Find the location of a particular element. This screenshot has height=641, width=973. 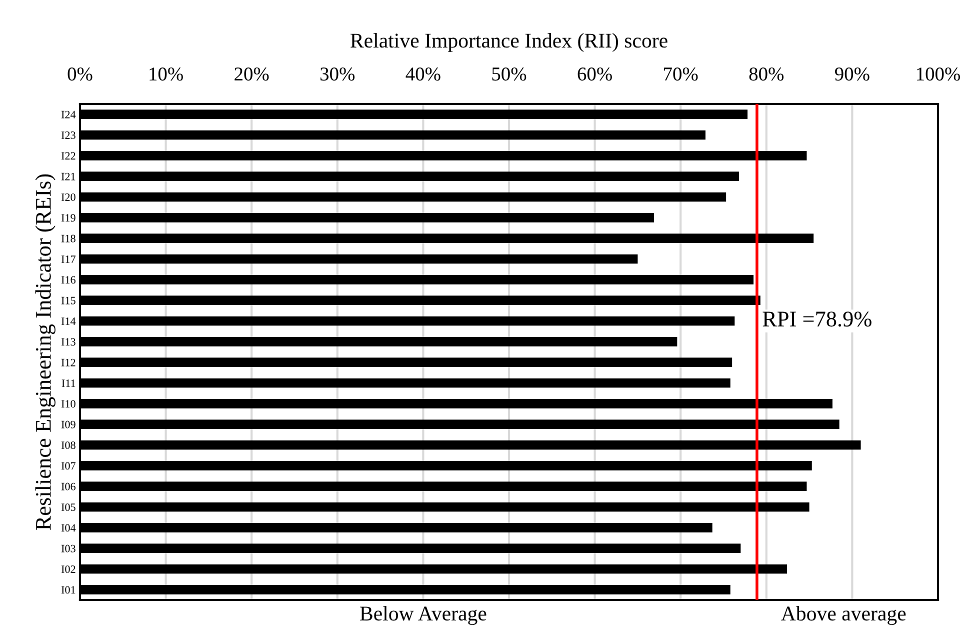

x-tick-label: 40% is located at coordinates (423, 74).